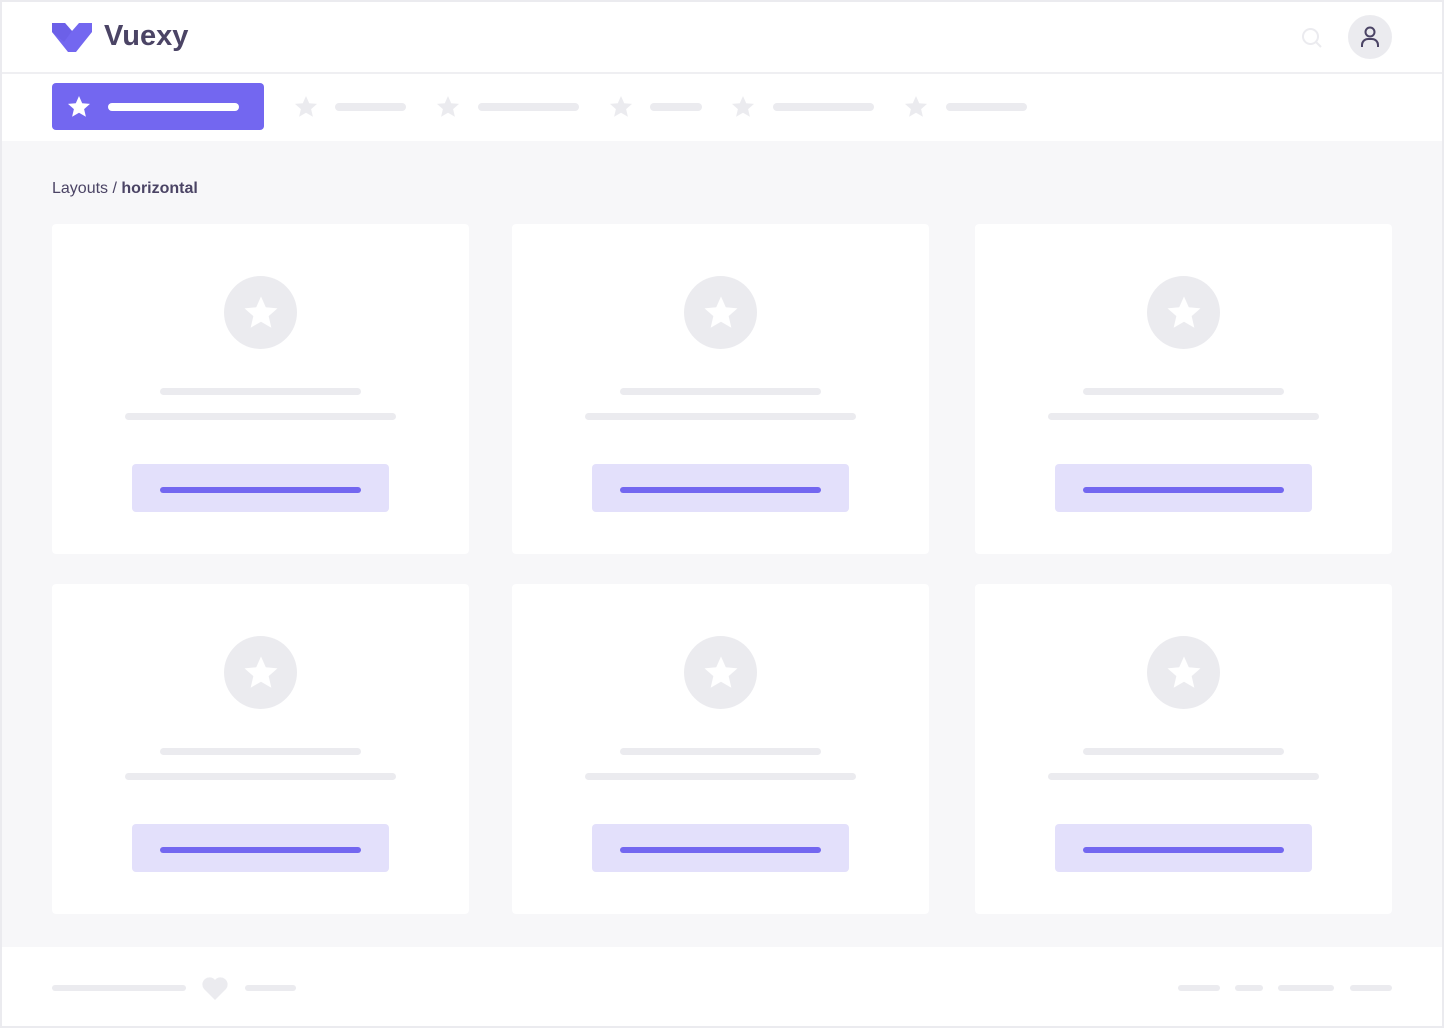 The height and width of the screenshot is (1028, 1444). I want to click on logo: Vuexy, so click(120, 36).